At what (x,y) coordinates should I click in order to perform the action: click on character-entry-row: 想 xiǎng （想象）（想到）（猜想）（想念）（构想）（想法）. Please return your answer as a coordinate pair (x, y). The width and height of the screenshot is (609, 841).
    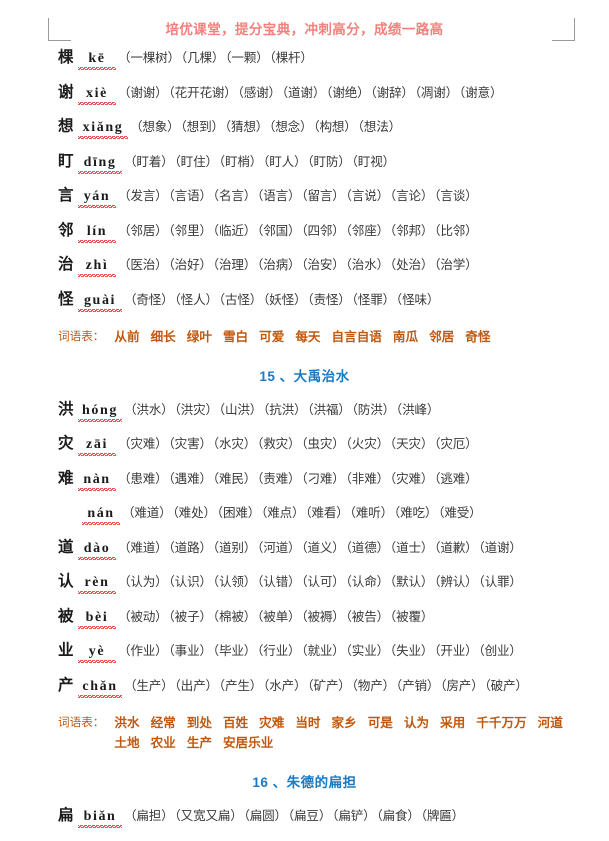
    Looking at the image, I should click on (304, 131).